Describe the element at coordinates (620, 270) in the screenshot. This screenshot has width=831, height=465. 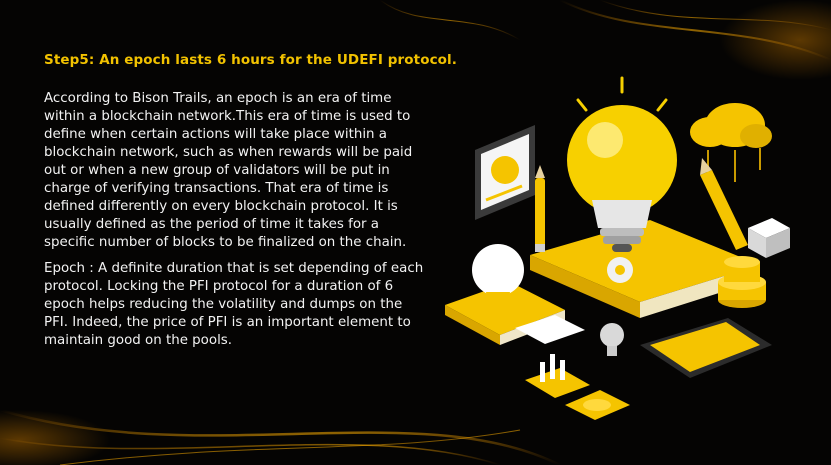
I see `gear-icon` at that location.